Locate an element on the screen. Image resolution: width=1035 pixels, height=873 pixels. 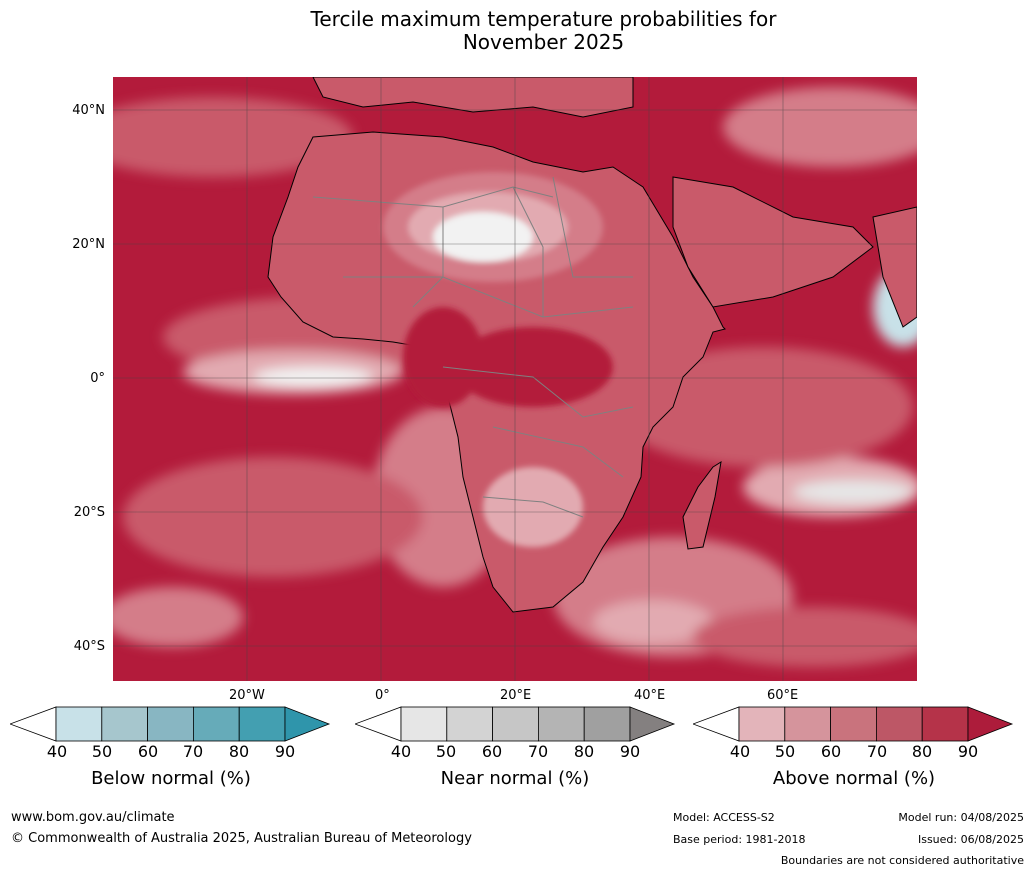
below-colorbar-high-extension is located at coordinates (307, 724).